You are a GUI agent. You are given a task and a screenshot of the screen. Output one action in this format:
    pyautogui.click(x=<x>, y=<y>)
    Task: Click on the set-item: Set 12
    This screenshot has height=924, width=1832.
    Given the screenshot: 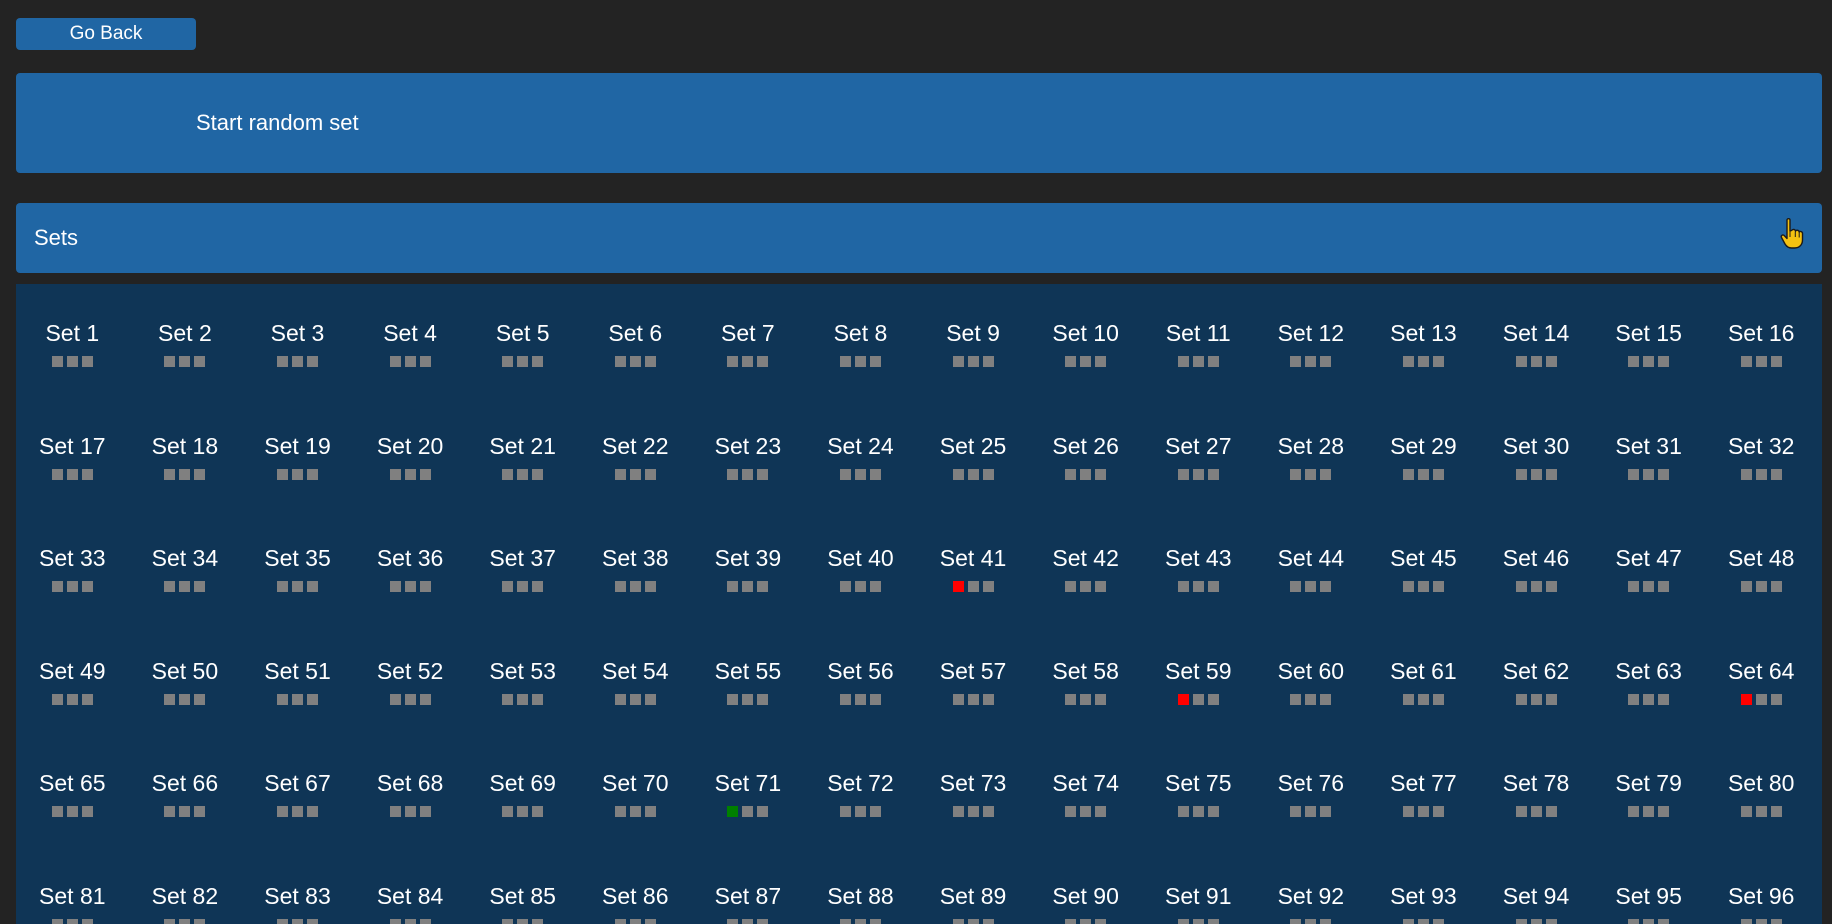 What is the action you would take?
    pyautogui.click(x=1311, y=340)
    